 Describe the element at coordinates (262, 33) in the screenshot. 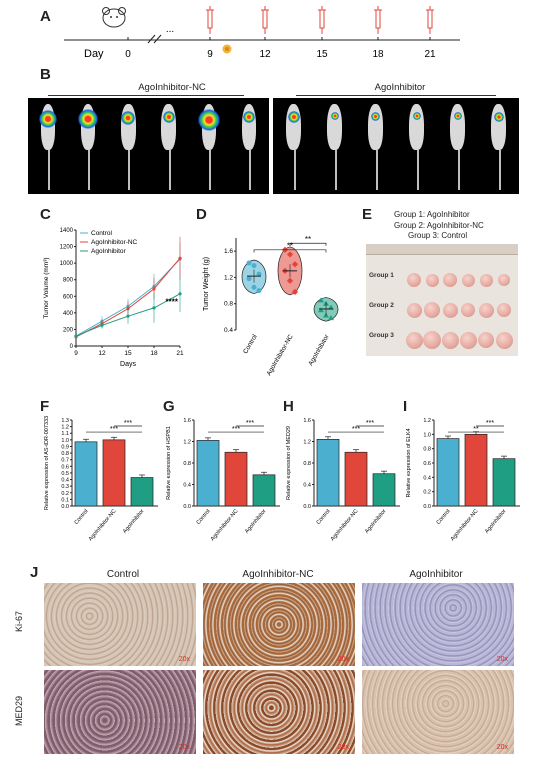

I see `timeline-diagram: Day 0... 9 12 15 18 21` at that location.